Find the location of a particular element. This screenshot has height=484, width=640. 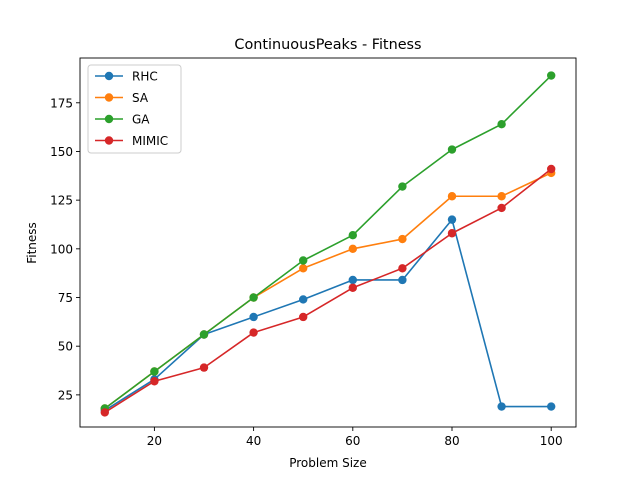

y-tick-label: 25 is located at coordinates (65, 395).